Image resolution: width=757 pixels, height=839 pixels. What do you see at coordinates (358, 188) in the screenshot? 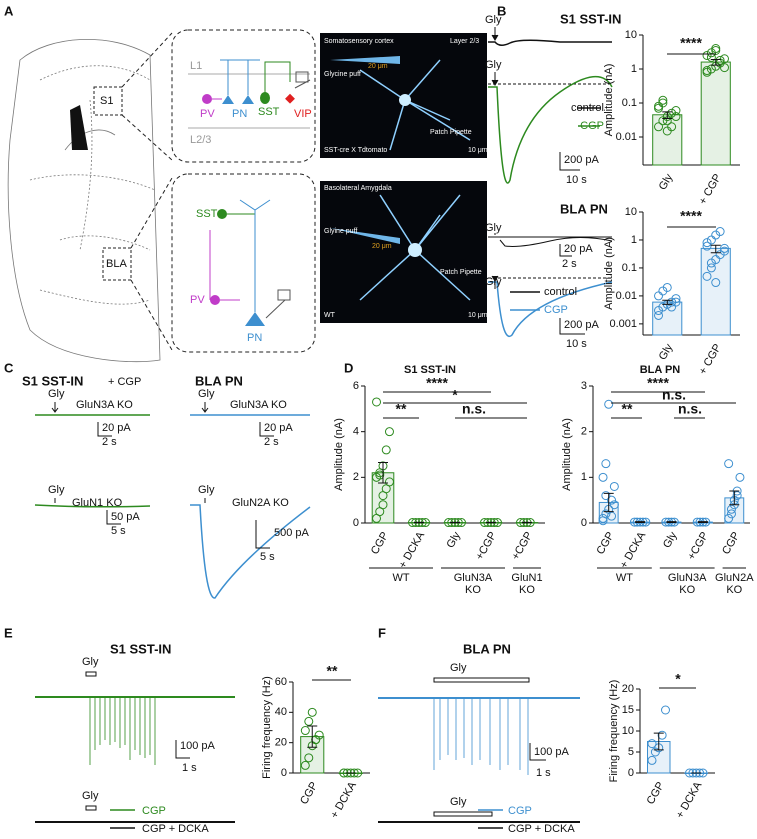
I see `label: Basolateral Amygdala` at bounding box center [358, 188].